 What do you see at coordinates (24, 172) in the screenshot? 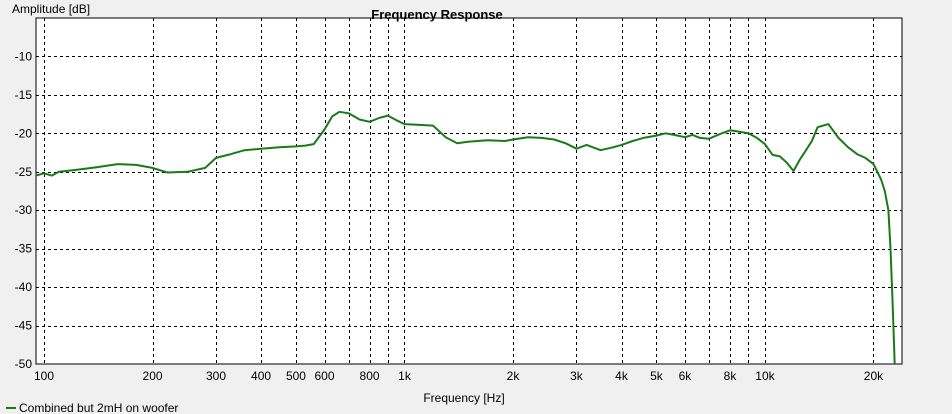
I see `y-tick-label: -25` at bounding box center [24, 172].